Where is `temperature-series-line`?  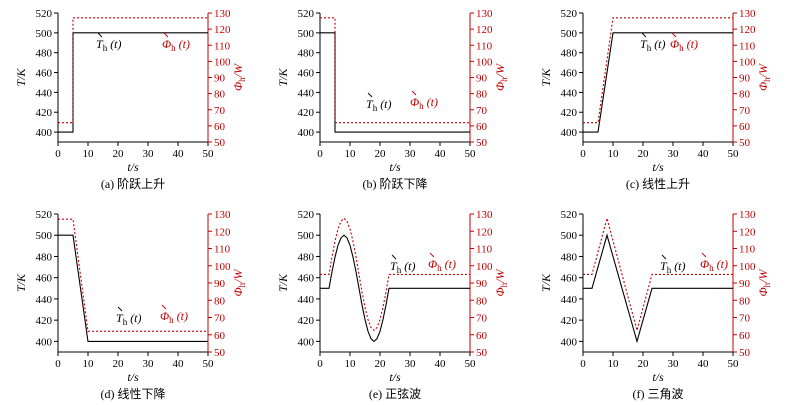
temperature-series-line is located at coordinates (395, 288).